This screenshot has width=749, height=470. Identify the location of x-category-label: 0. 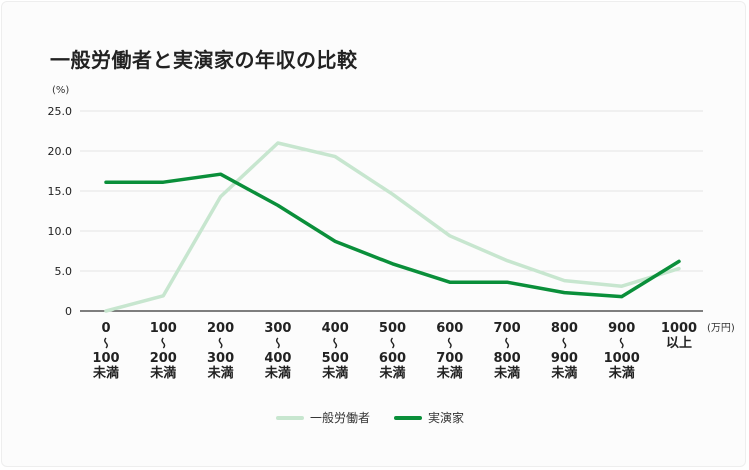
(105, 328).